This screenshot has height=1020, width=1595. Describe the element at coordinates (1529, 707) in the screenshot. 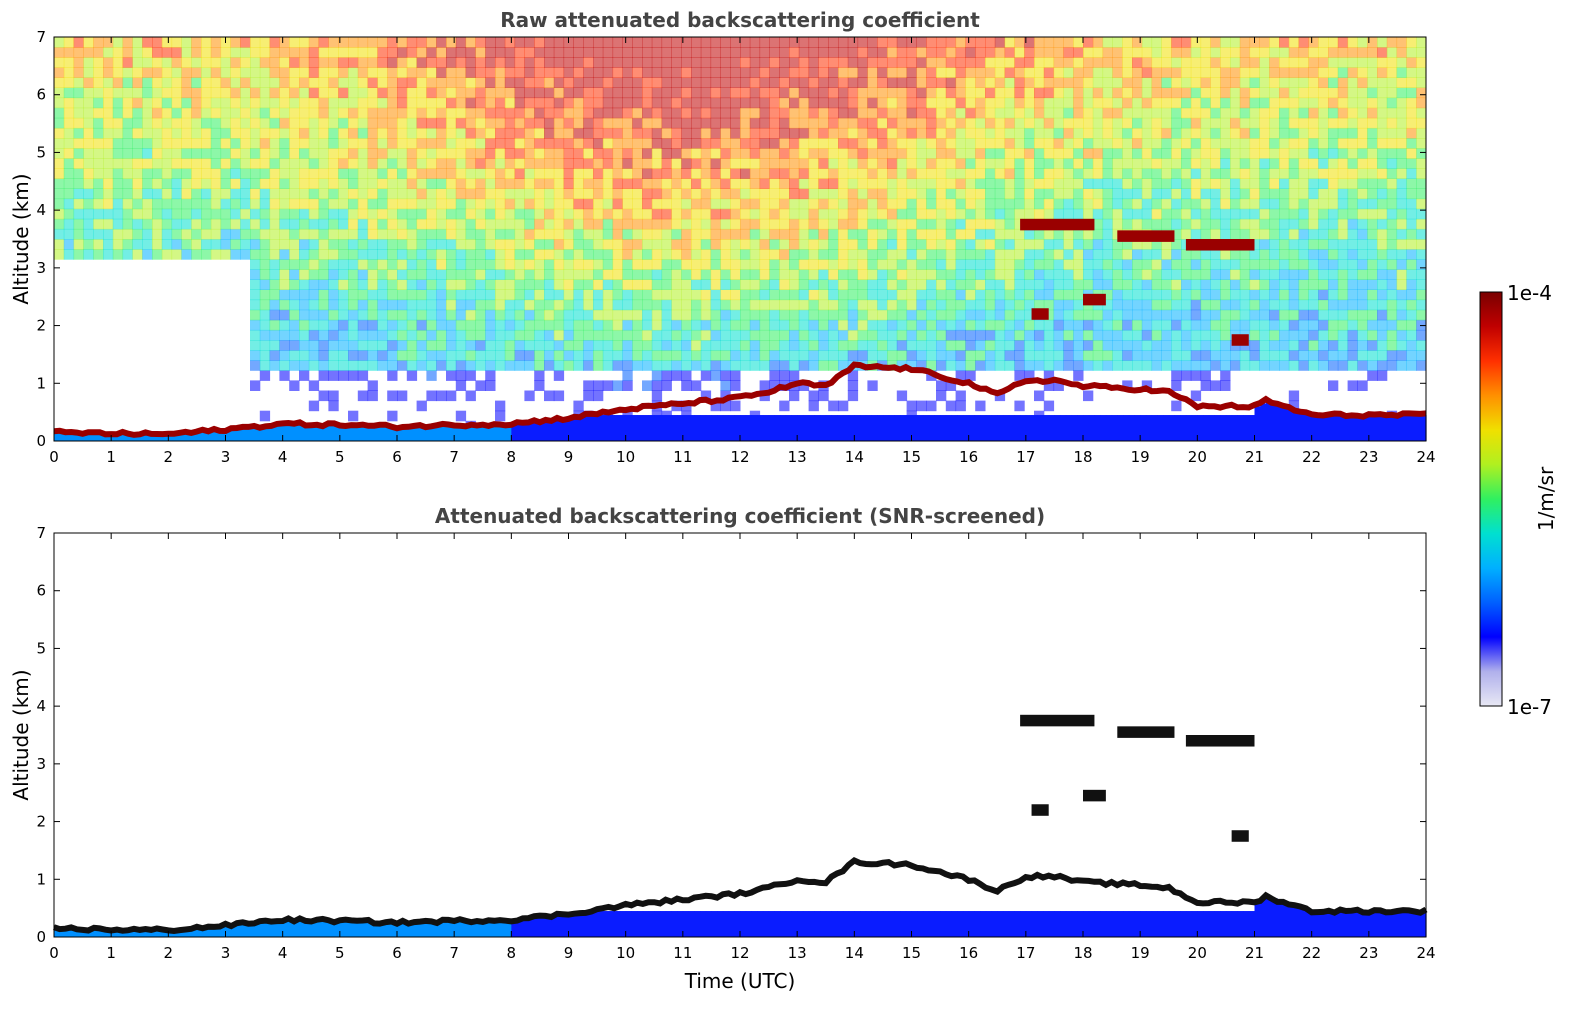

I see `colorbar-min-label: 1e-7` at that location.